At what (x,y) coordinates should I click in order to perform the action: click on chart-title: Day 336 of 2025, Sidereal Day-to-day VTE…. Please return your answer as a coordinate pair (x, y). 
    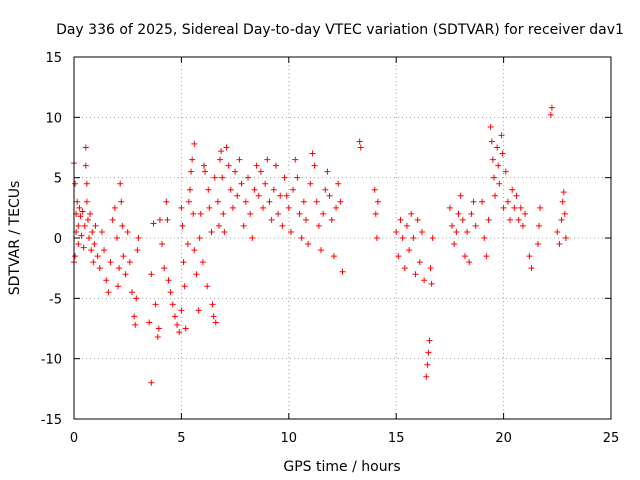
    Looking at the image, I should click on (340, 30).